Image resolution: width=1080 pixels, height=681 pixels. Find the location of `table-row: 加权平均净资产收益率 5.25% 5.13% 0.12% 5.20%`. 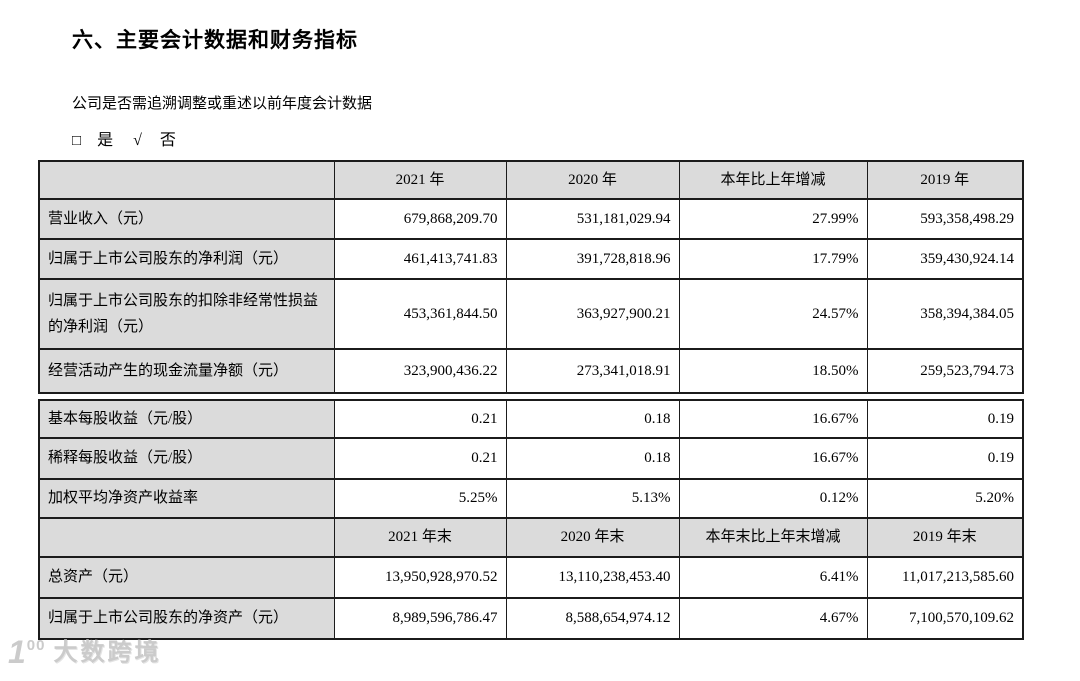

table-row: 加权平均净资产收益率 5.25% 5.13% 0.12% 5.20% is located at coordinates (531, 498).